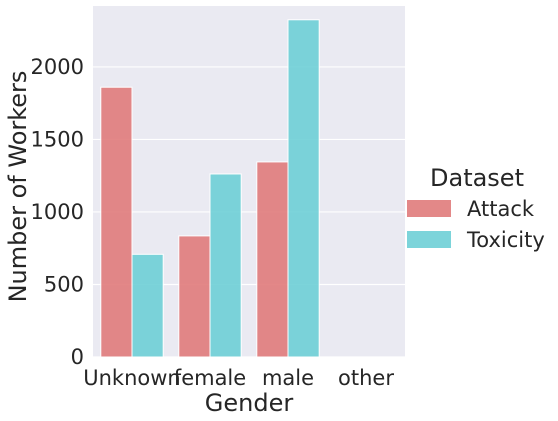 This screenshot has height=421, width=558. I want to click on legend: Dataset Attack Toxicity, so click(476, 208).